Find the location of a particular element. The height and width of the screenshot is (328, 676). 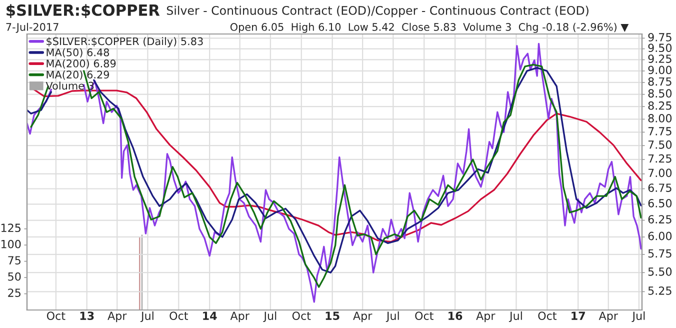

x-tick-label: 15 is located at coordinates (333, 316).